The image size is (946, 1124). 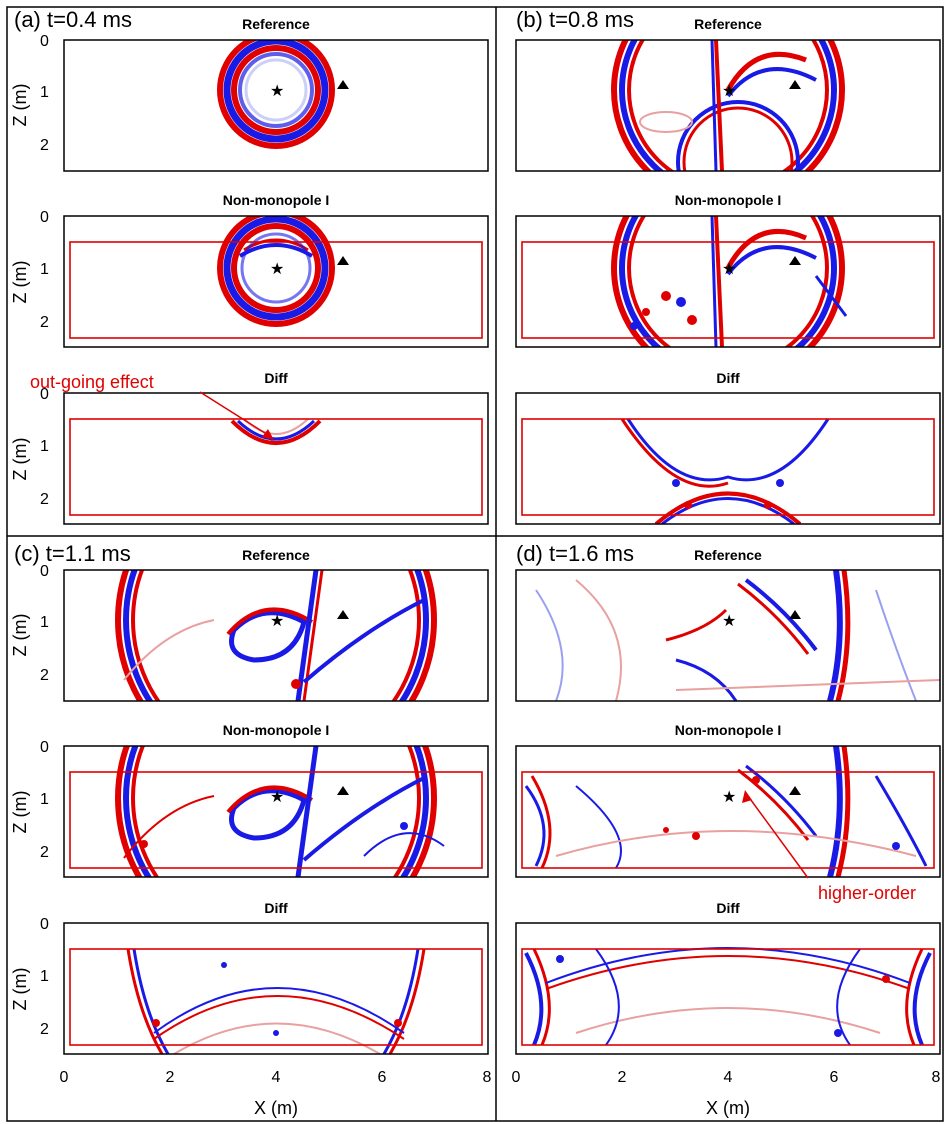 I want to click on x-axis-label-right: X (m), so click(x=728, y=1108).